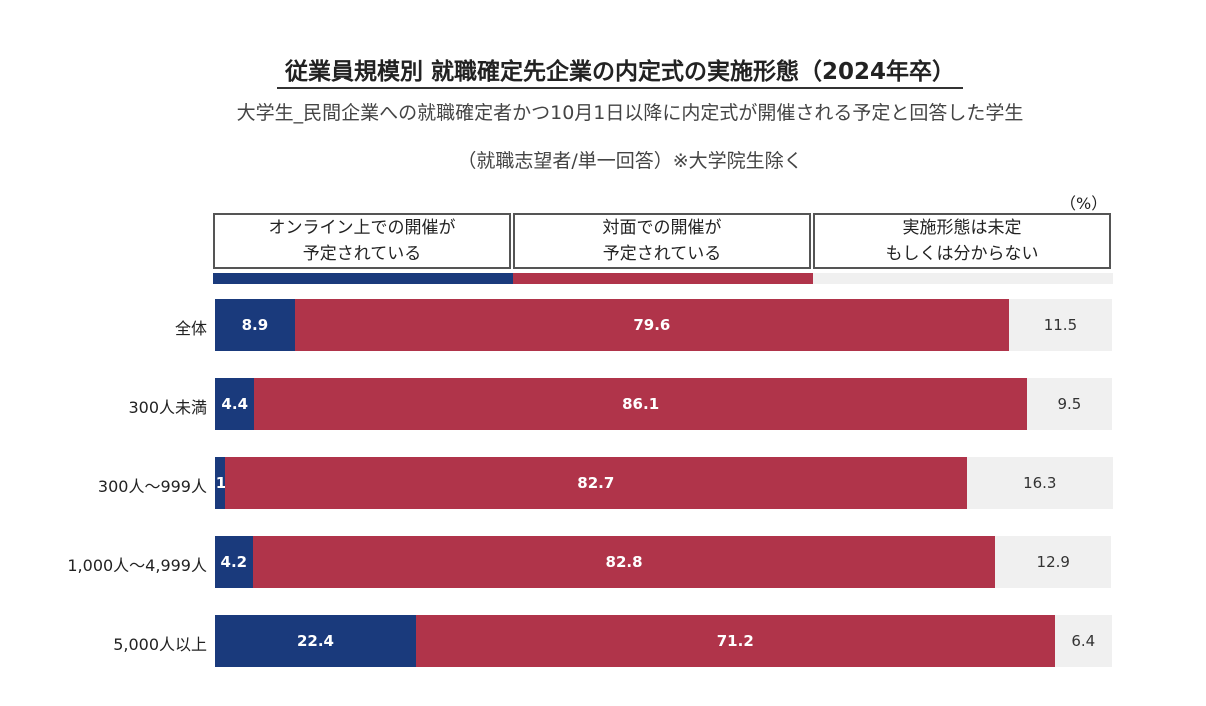 This screenshot has width=1206, height=706. I want to click on data-label-2: 16.3, so click(1040, 483).